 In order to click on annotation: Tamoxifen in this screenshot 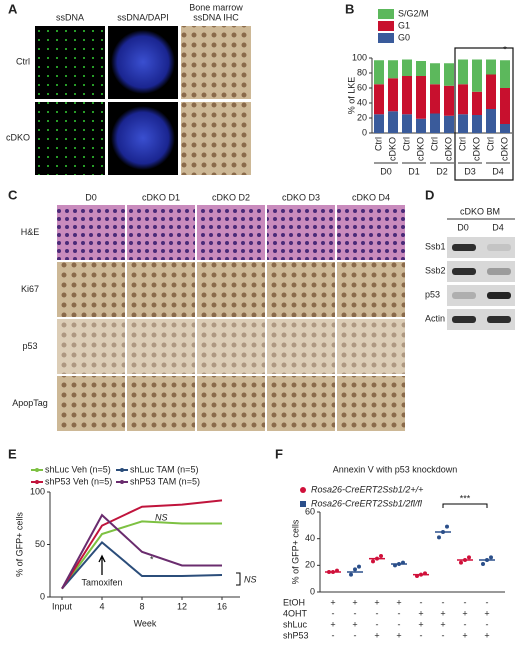, I will do `click(101, 582)`.